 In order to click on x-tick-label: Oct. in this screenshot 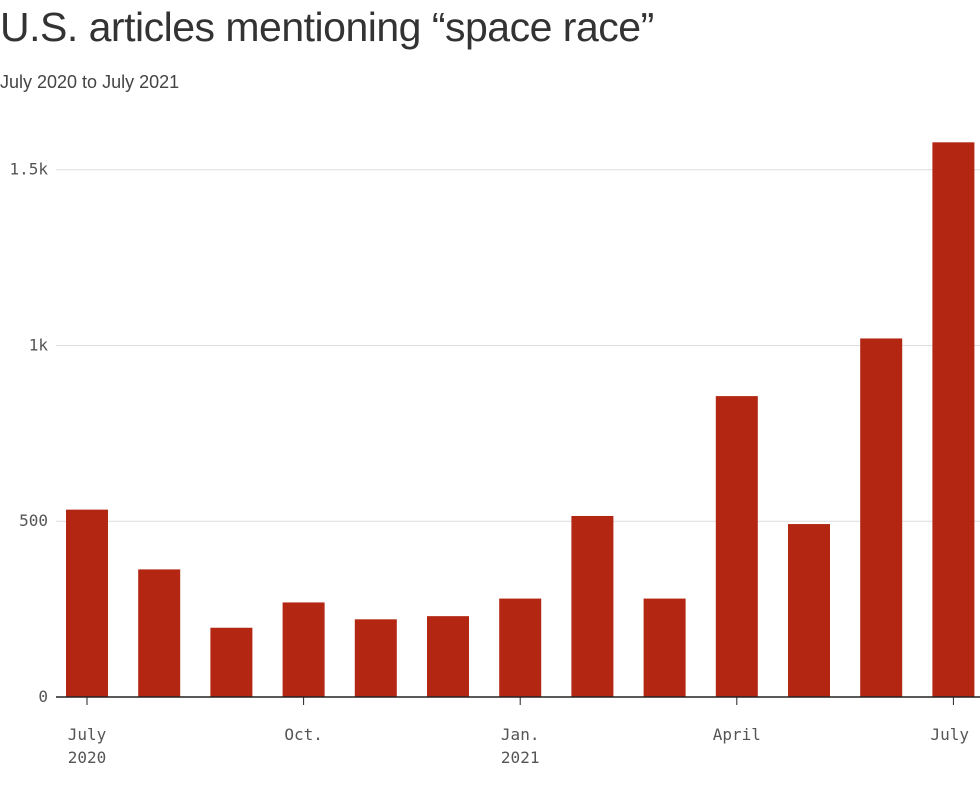, I will do `click(303, 734)`.